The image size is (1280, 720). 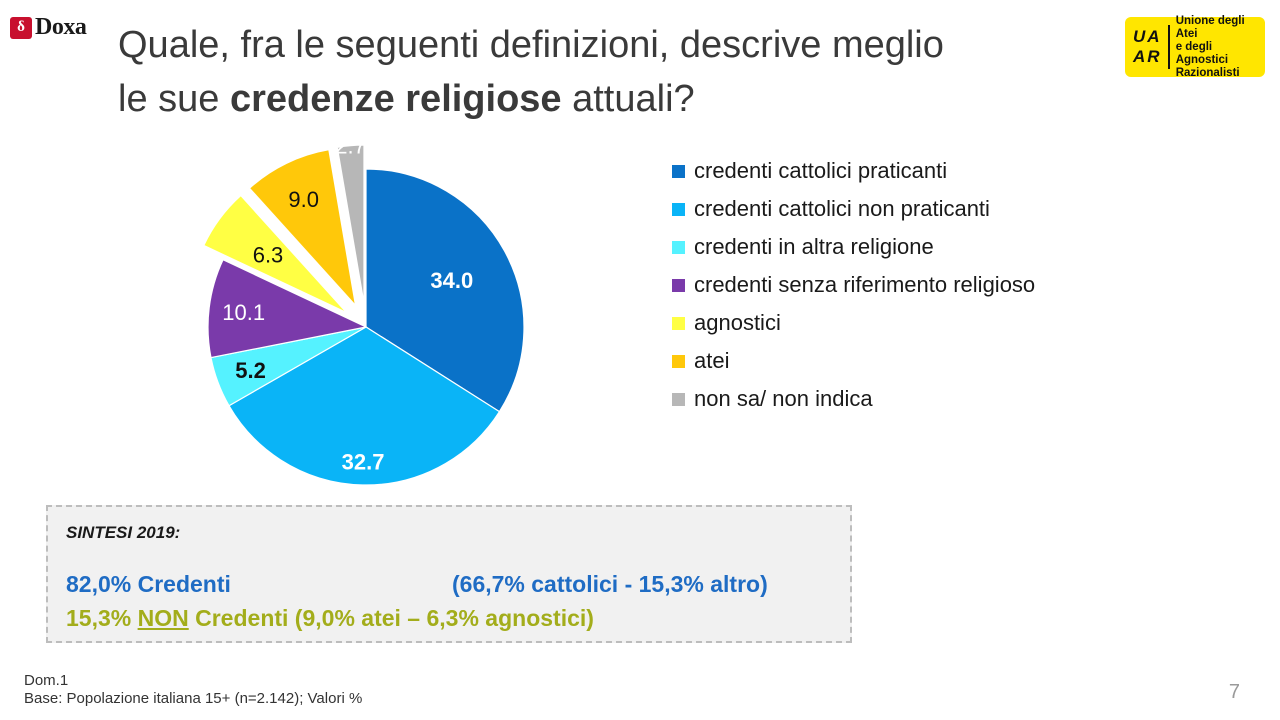 What do you see at coordinates (783, 398) in the screenshot?
I see `legend-label-non-sa-non-indica: non sa/ non indica` at bounding box center [783, 398].